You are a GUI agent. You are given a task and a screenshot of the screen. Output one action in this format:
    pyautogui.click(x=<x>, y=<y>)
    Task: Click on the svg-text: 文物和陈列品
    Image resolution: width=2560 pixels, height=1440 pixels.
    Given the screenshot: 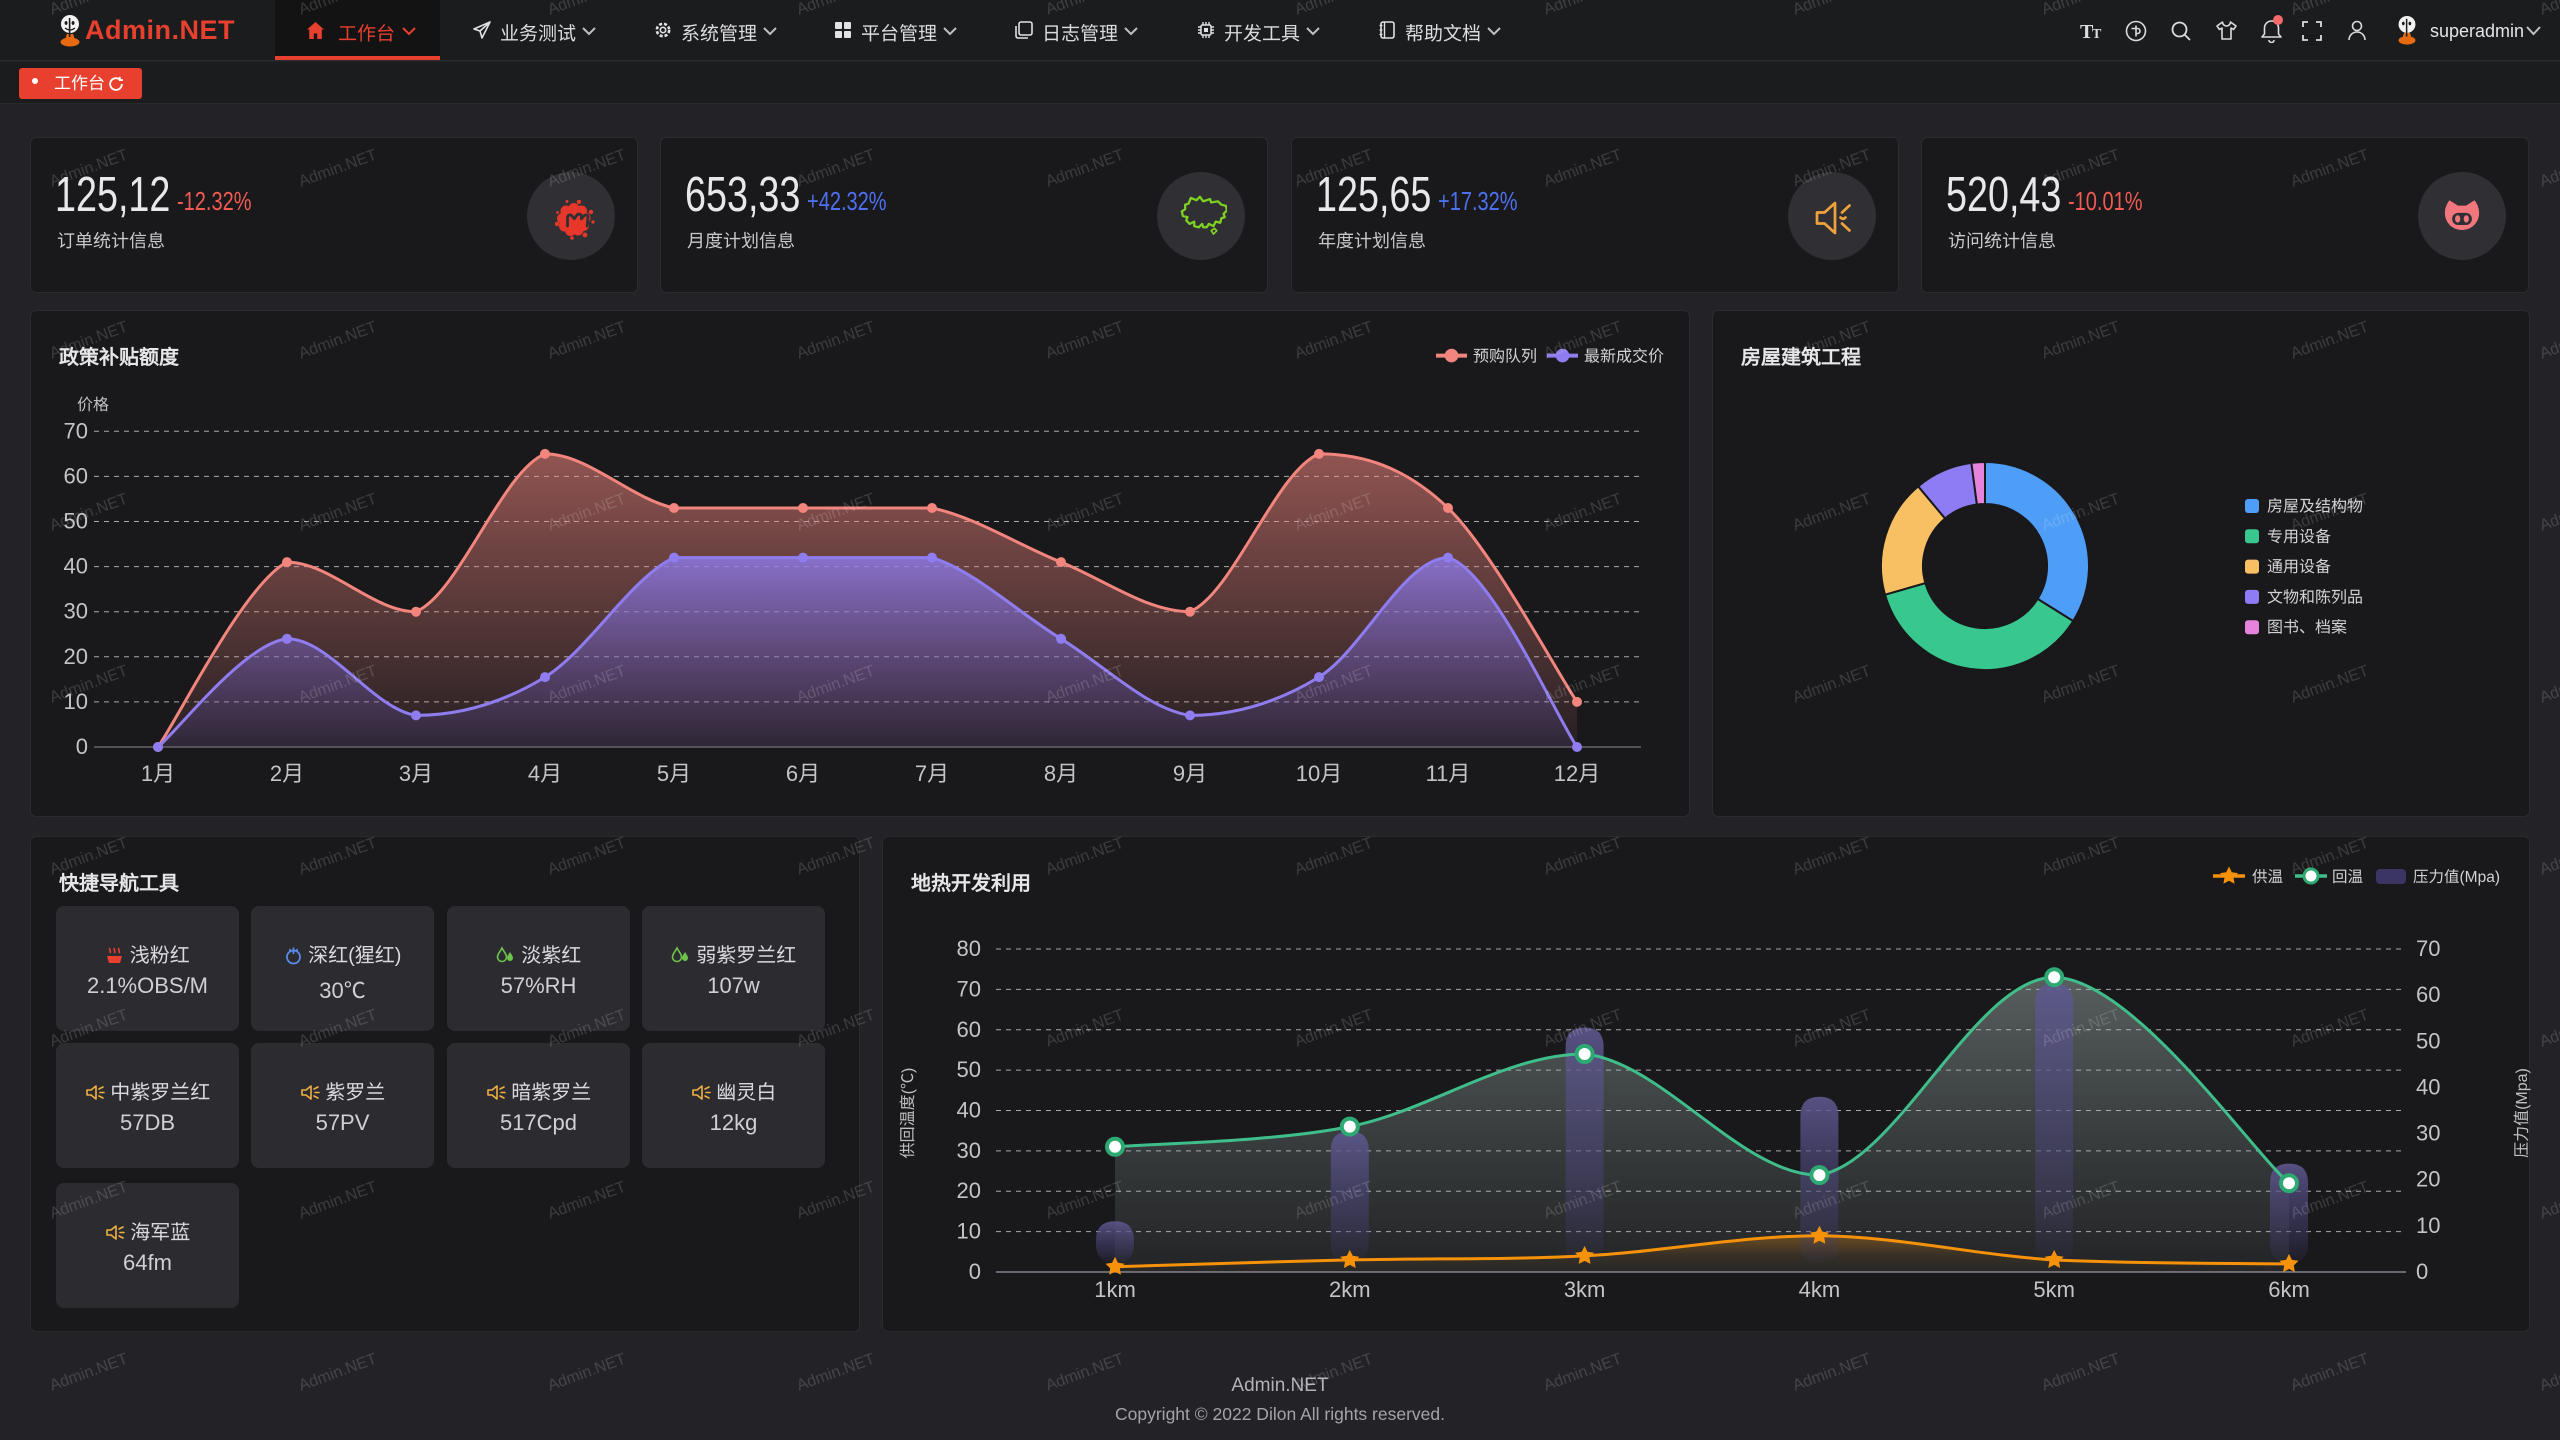 What is the action you would take?
    pyautogui.click(x=2315, y=597)
    